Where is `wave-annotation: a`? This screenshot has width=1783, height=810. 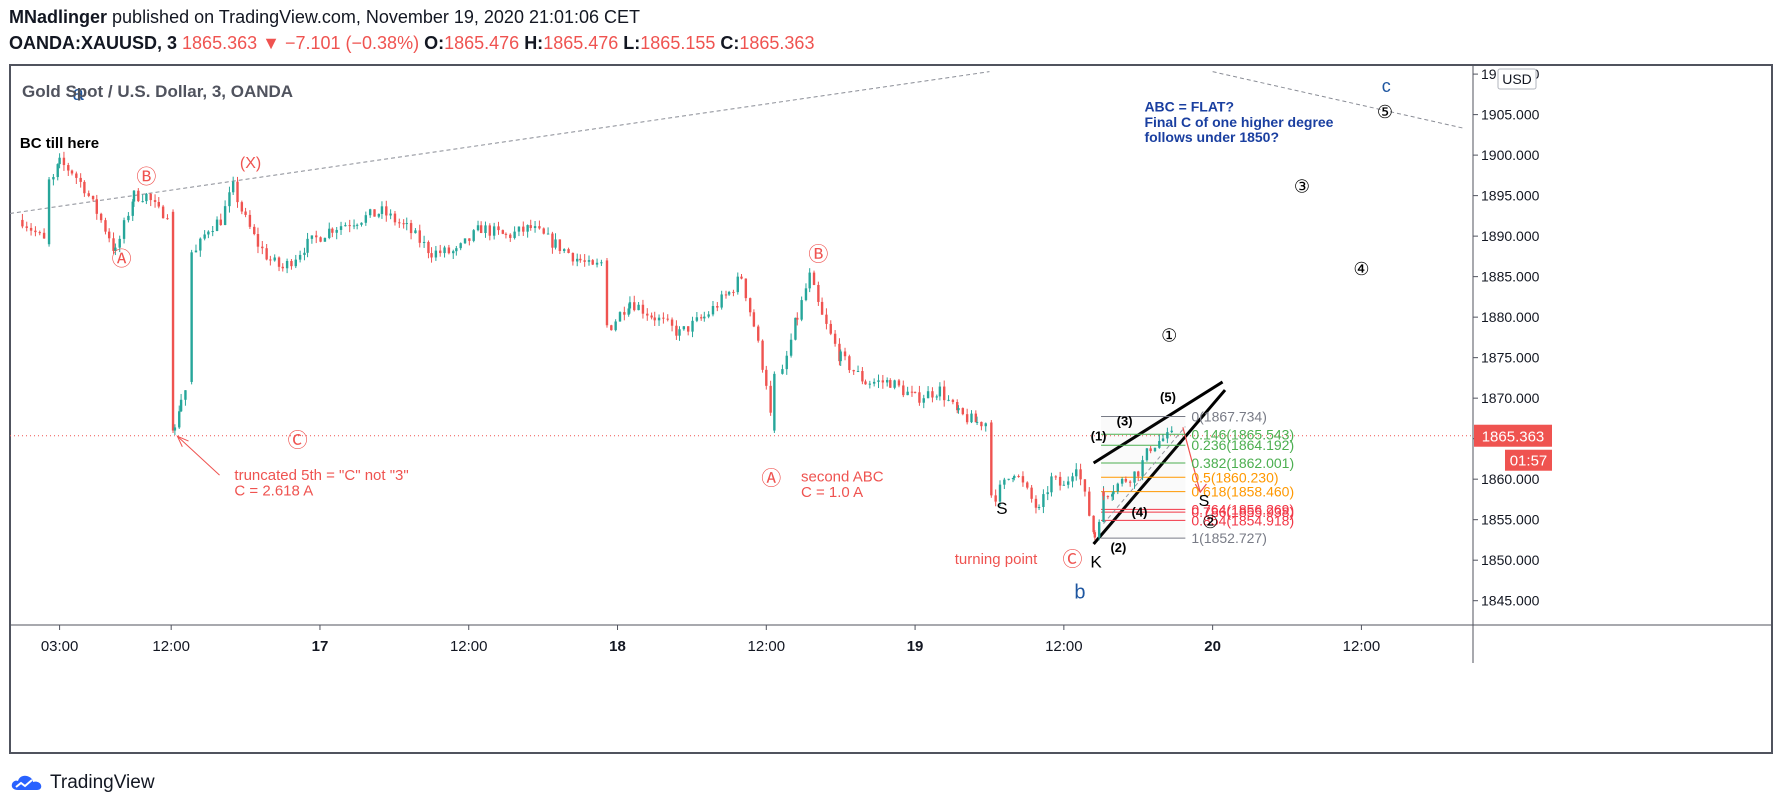 wave-annotation: a is located at coordinates (79, 94).